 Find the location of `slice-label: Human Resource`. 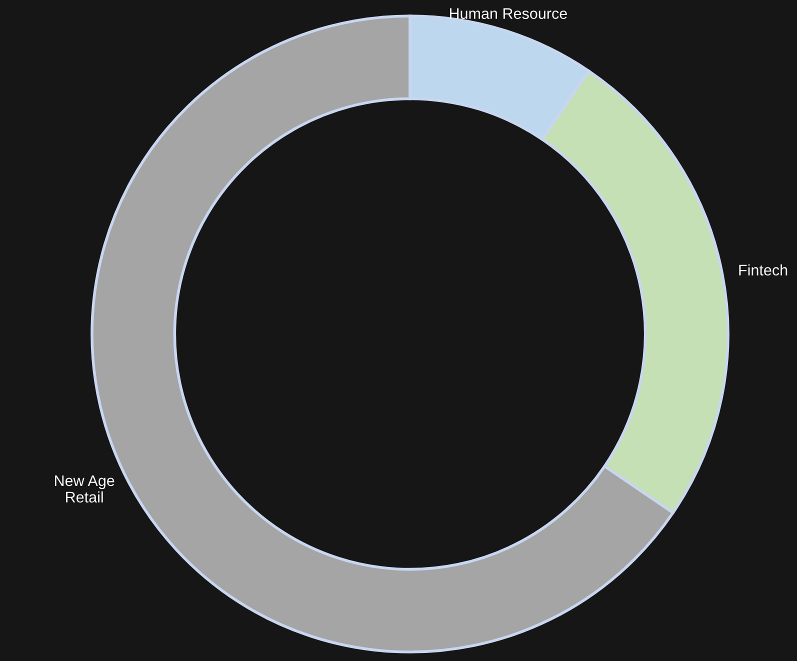

slice-label: Human Resource is located at coordinates (508, 13).